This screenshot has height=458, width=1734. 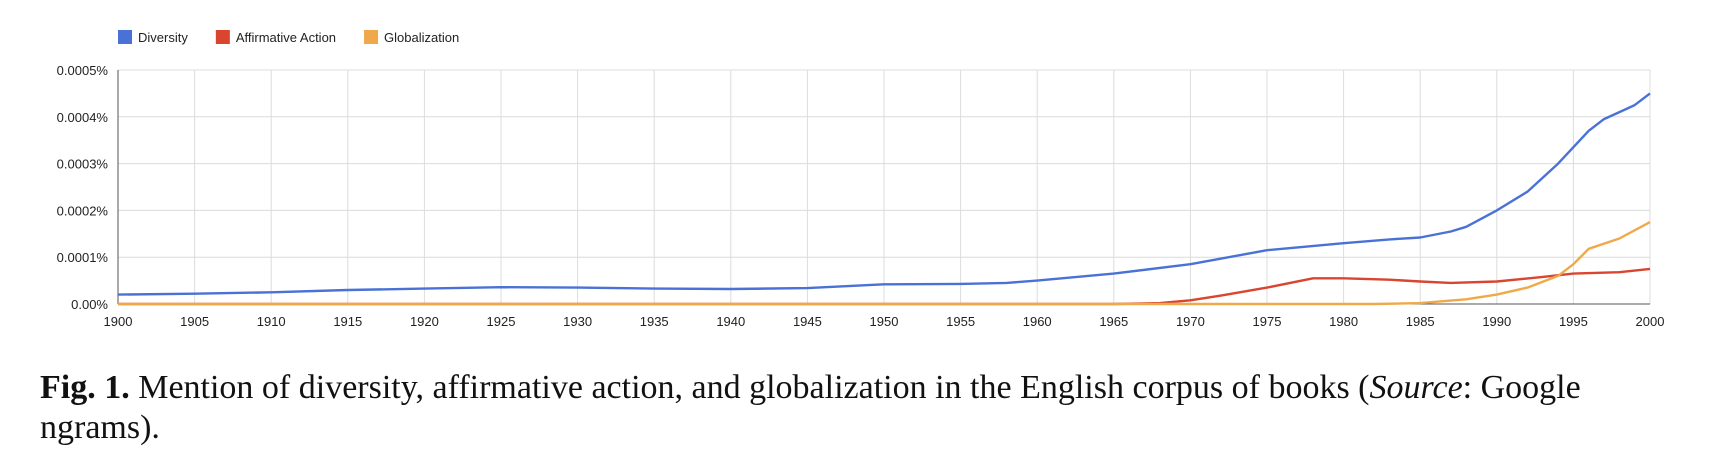 I want to click on x-tick-label: 1935, so click(x=654, y=321).